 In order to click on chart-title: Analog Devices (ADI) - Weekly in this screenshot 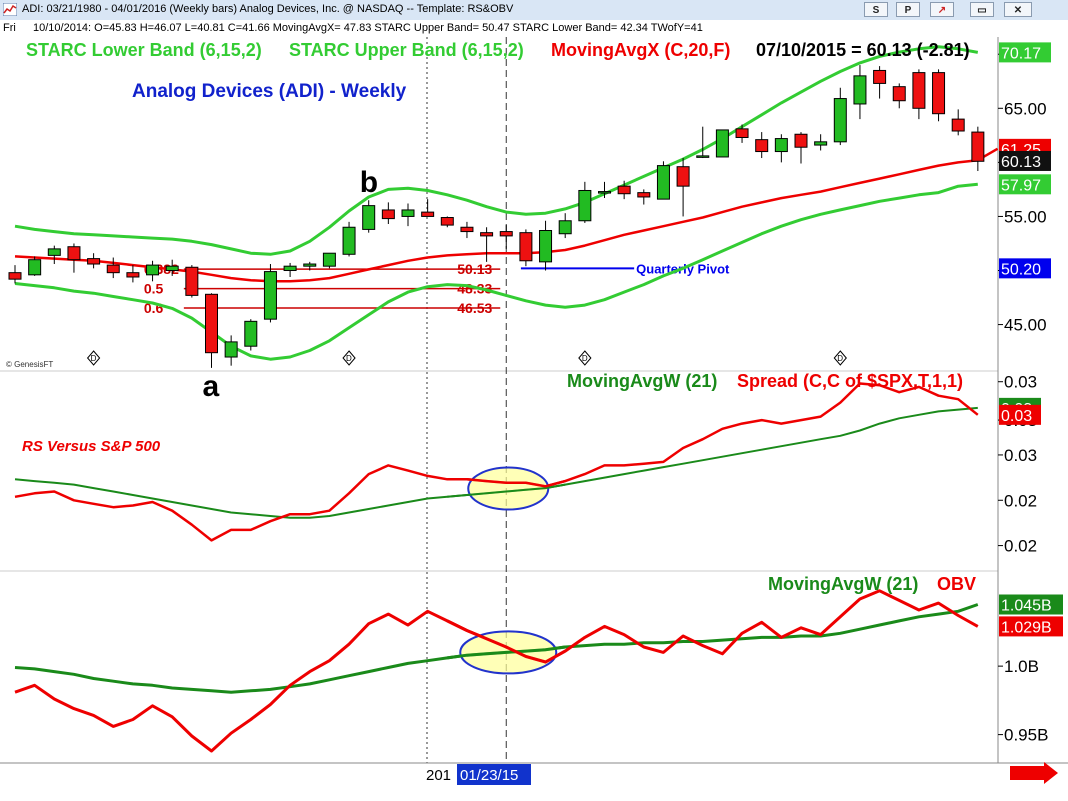, I will do `click(269, 91)`.